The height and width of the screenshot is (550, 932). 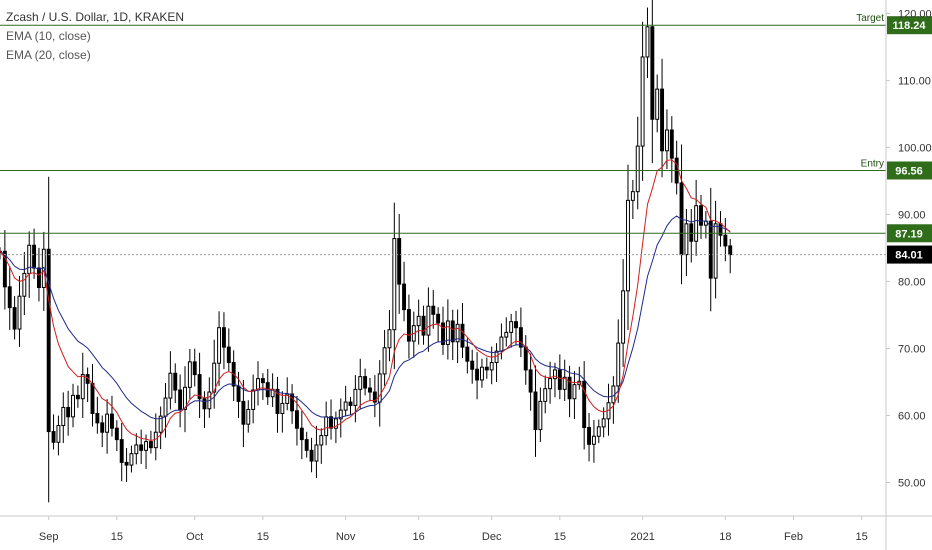 What do you see at coordinates (912, 483) in the screenshot?
I see `price-tick-label: 50.00` at bounding box center [912, 483].